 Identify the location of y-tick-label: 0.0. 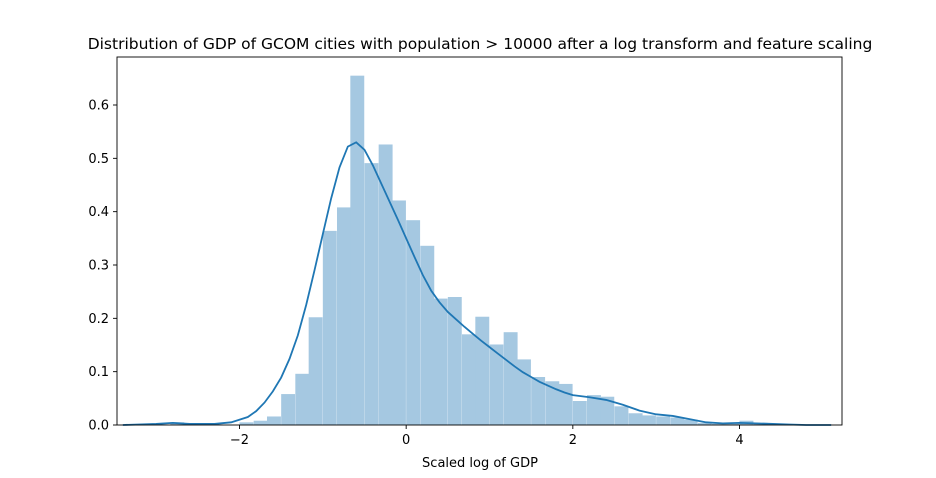
(98, 426).